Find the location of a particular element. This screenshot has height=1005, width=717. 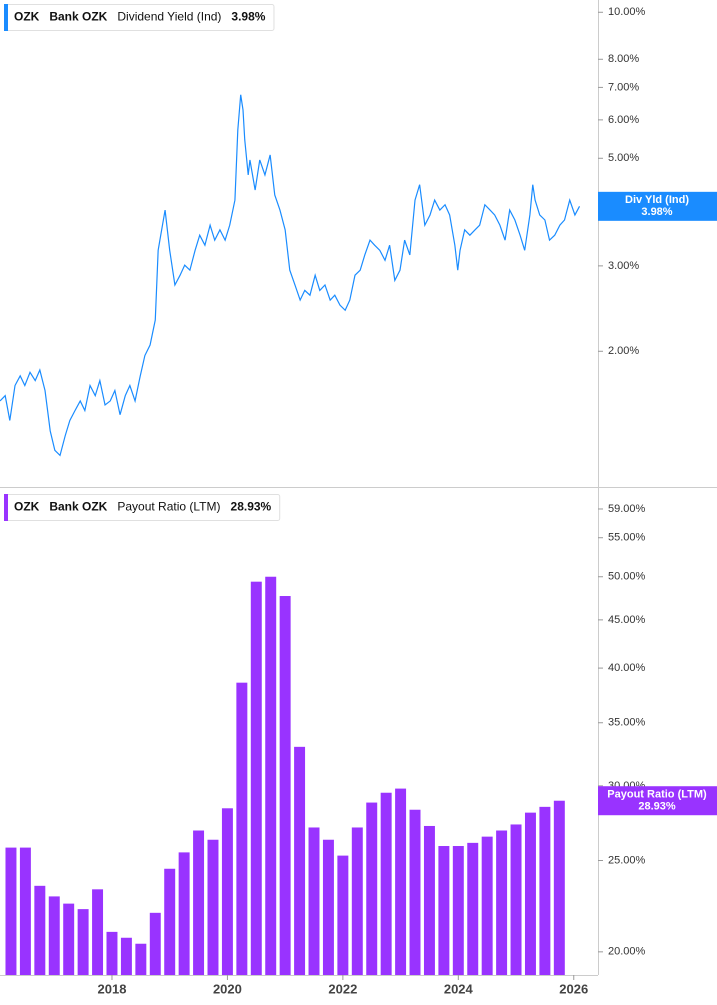

value-tag-value: 3.98% is located at coordinates (656, 212).